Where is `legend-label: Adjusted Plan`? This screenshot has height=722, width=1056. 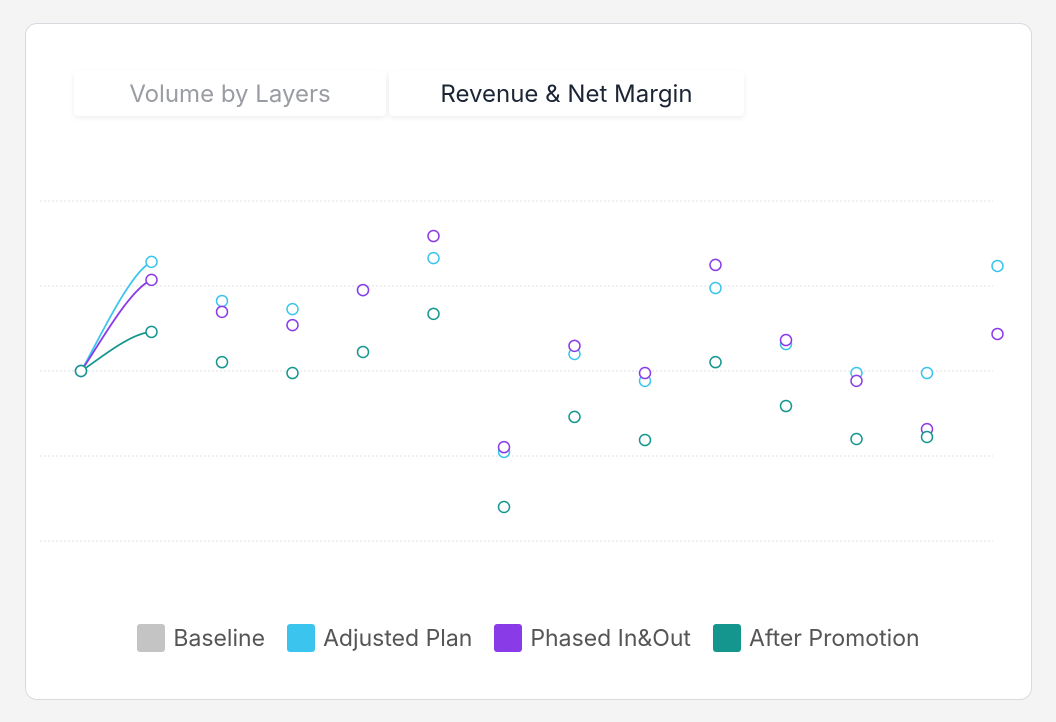
legend-label: Adjusted Plan is located at coordinates (398, 638).